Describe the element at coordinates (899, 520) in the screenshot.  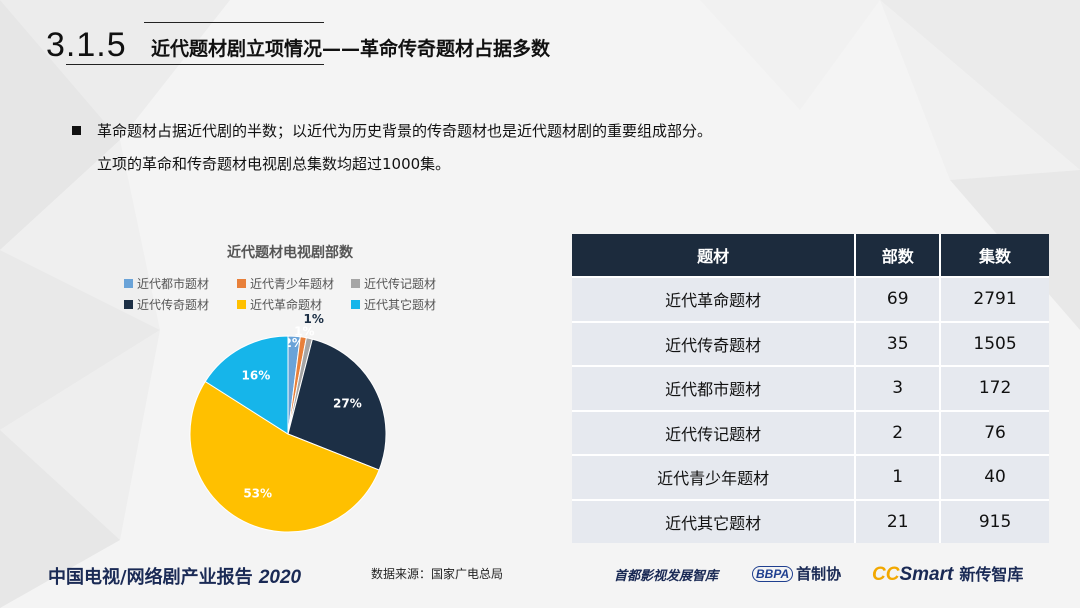
I see `cell-count: 21` at that location.